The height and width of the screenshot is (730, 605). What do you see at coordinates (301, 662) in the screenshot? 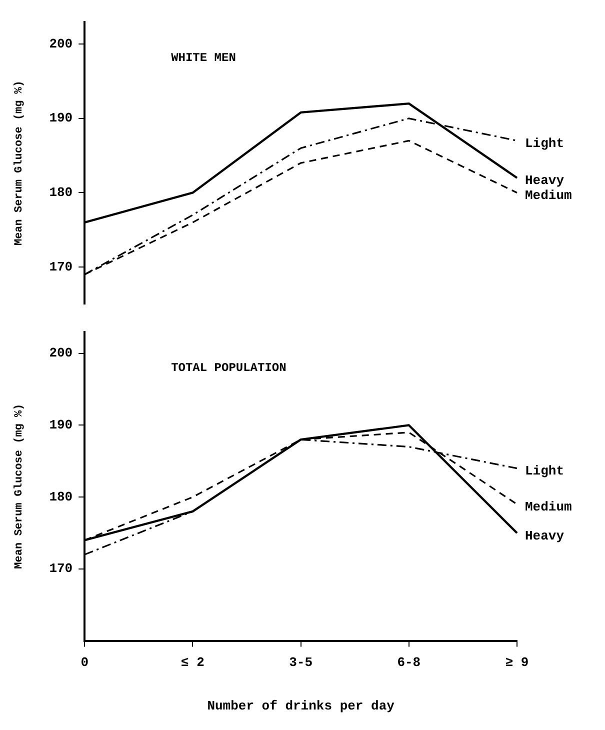
I see `x-tick-label: 3-5` at bounding box center [301, 662].